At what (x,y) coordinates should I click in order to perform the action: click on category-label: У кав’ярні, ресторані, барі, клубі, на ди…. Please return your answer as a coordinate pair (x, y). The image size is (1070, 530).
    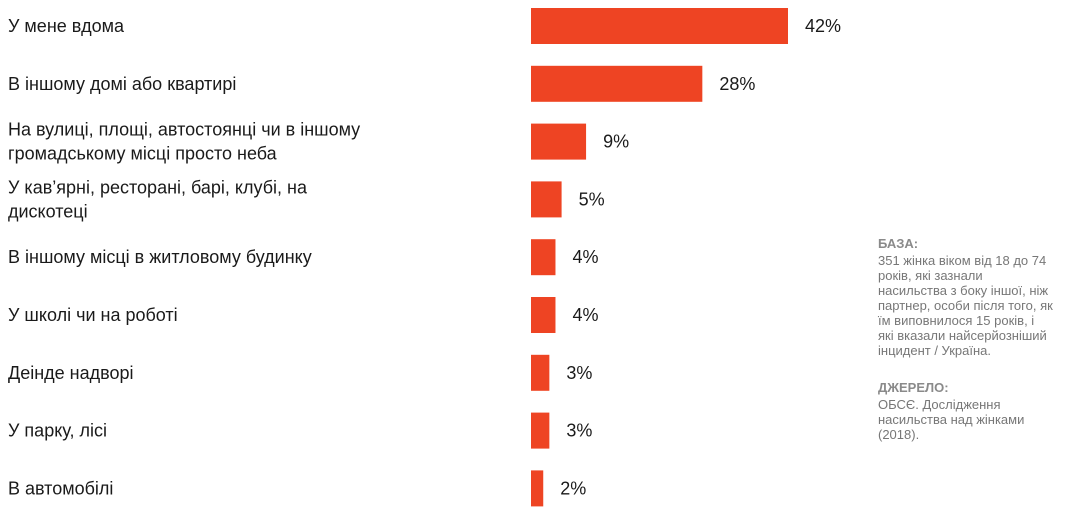
    Looking at the image, I should click on (158, 199).